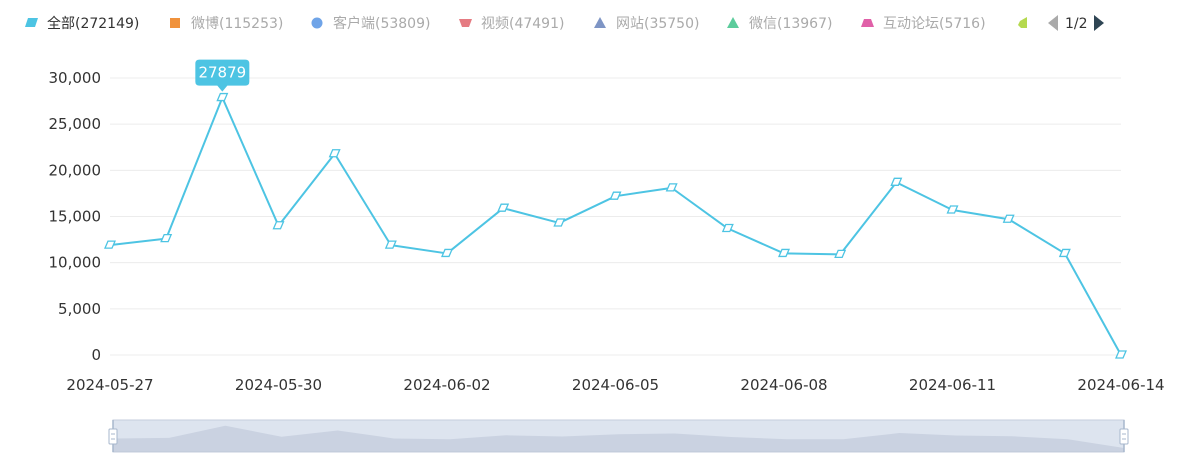 This screenshot has height=461, width=1200. Describe the element at coordinates (75, 124) in the screenshot. I see `y-tick-label: 25,000` at that location.